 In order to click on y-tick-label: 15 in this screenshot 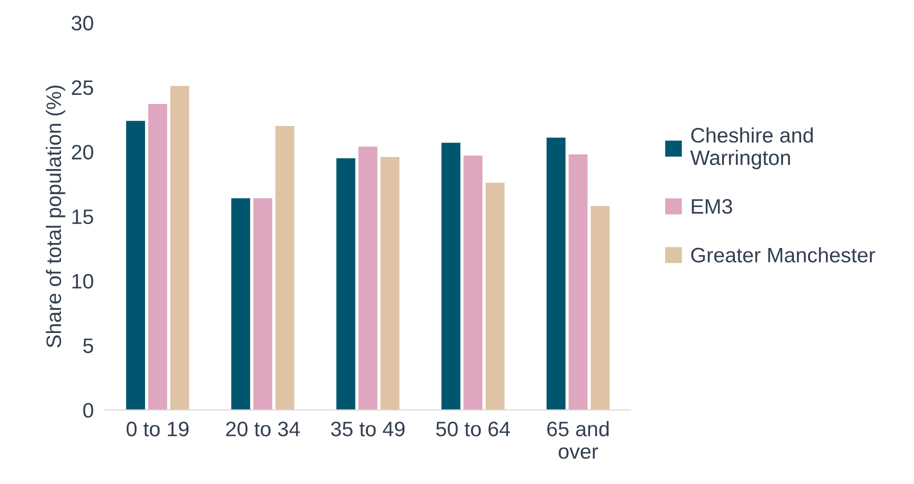, I will do `click(83, 217)`.